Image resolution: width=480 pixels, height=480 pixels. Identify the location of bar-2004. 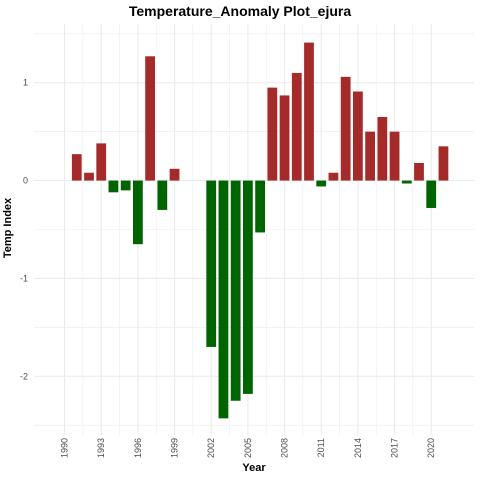
(235, 290).